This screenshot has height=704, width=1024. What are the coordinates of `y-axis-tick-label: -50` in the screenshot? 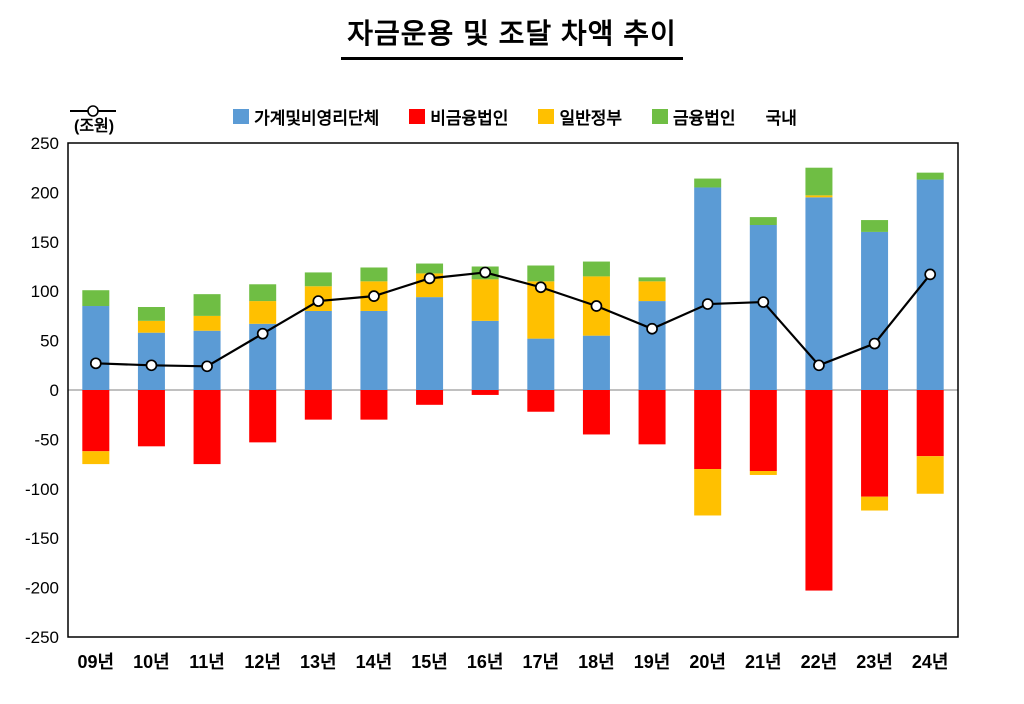 It's located at (46, 439).